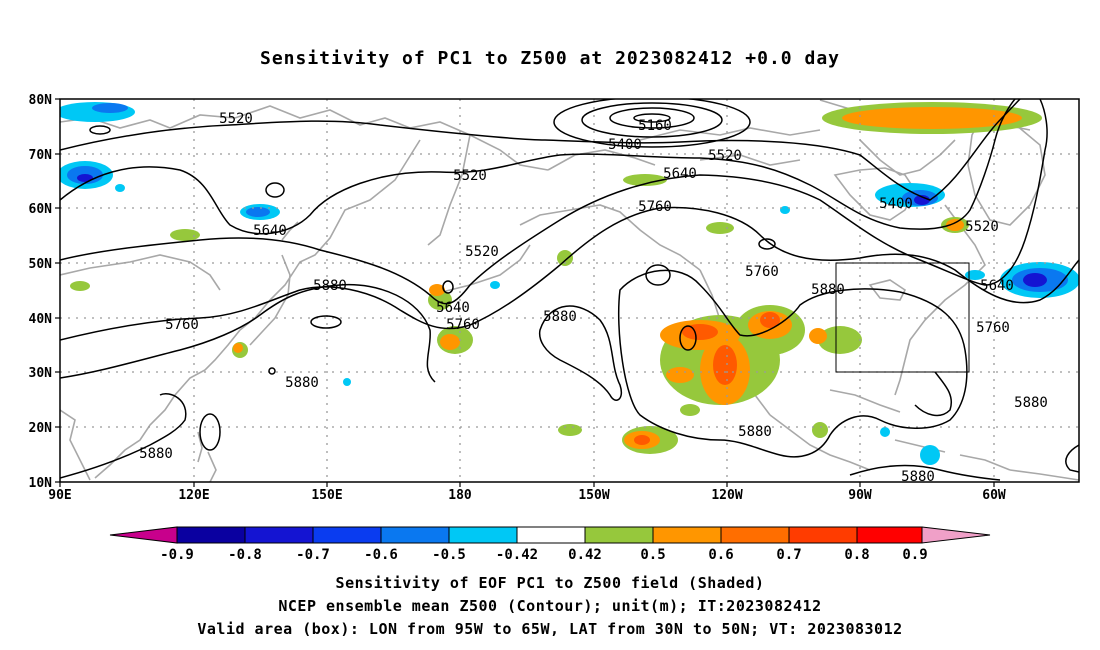 The width and height of the screenshot is (1100, 650). Describe the element at coordinates (41, 483) in the screenshot. I see `lat-label: 10N` at that location.